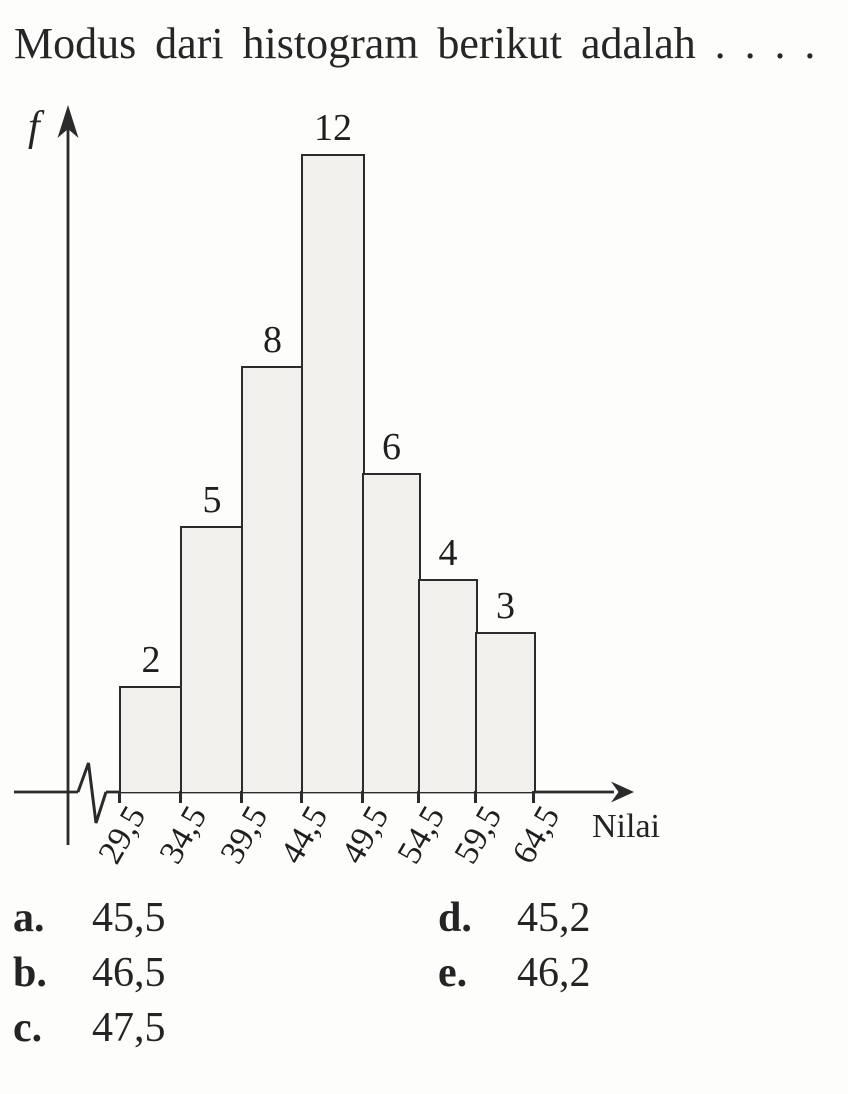 The image size is (848, 1094). Describe the element at coordinates (448, 553) in the screenshot. I see `bar-value-label: 4` at that location.